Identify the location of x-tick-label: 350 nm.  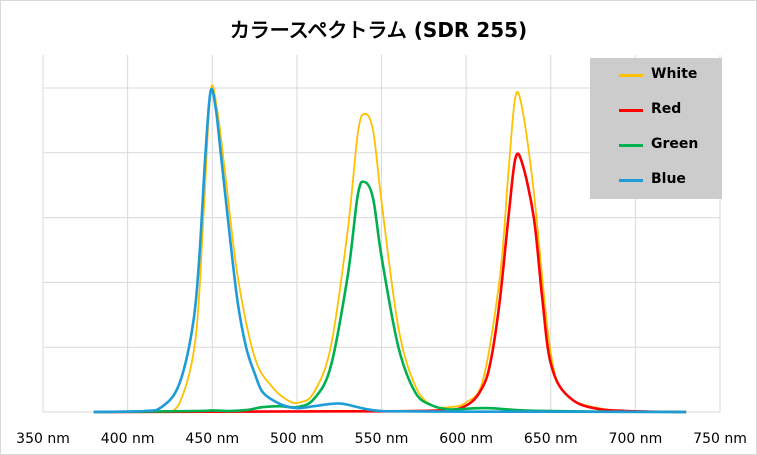
(43, 439).